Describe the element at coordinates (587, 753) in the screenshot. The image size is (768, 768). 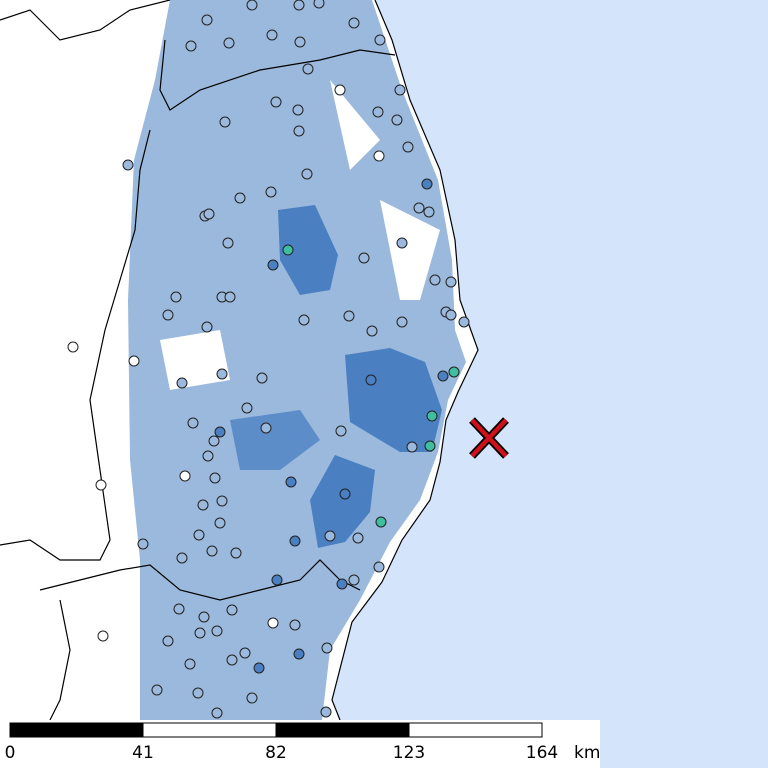
I see `scale-unit: km` at that location.